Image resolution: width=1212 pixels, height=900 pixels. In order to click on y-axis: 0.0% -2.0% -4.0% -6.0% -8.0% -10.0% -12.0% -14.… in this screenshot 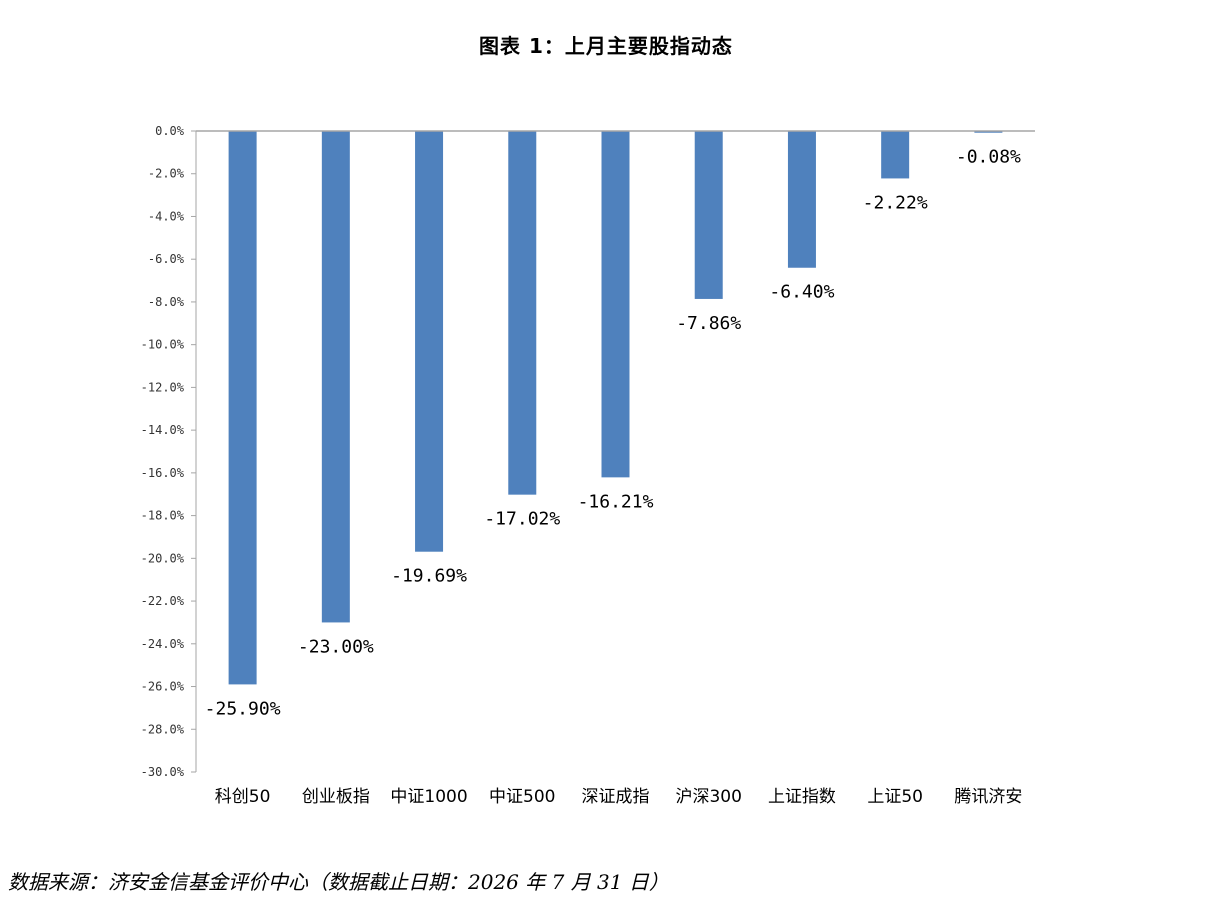, I will do `click(169, 451)`.